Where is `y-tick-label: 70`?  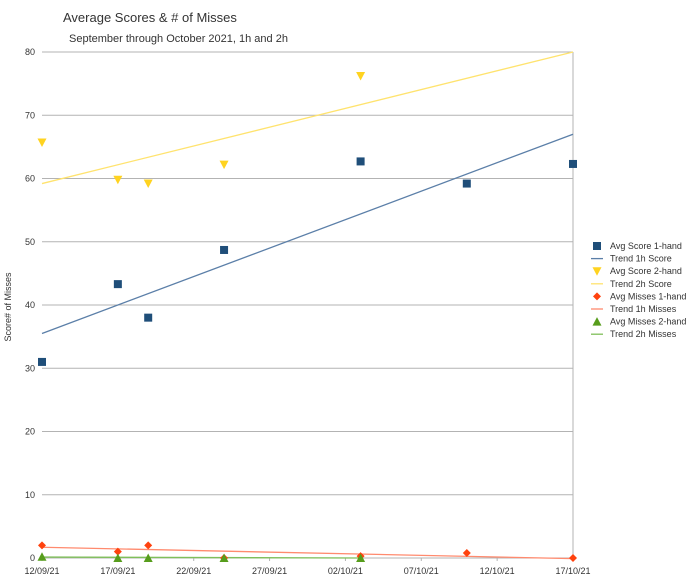
y-tick-label: 70 is located at coordinates (30, 115).